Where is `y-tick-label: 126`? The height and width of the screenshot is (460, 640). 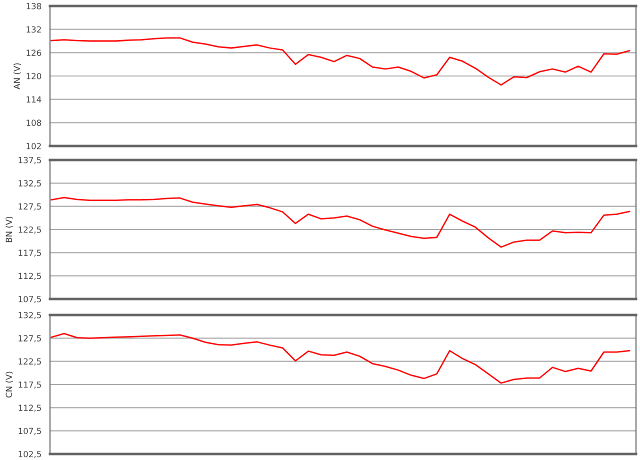 y-tick-label: 126 is located at coordinates (34, 53).